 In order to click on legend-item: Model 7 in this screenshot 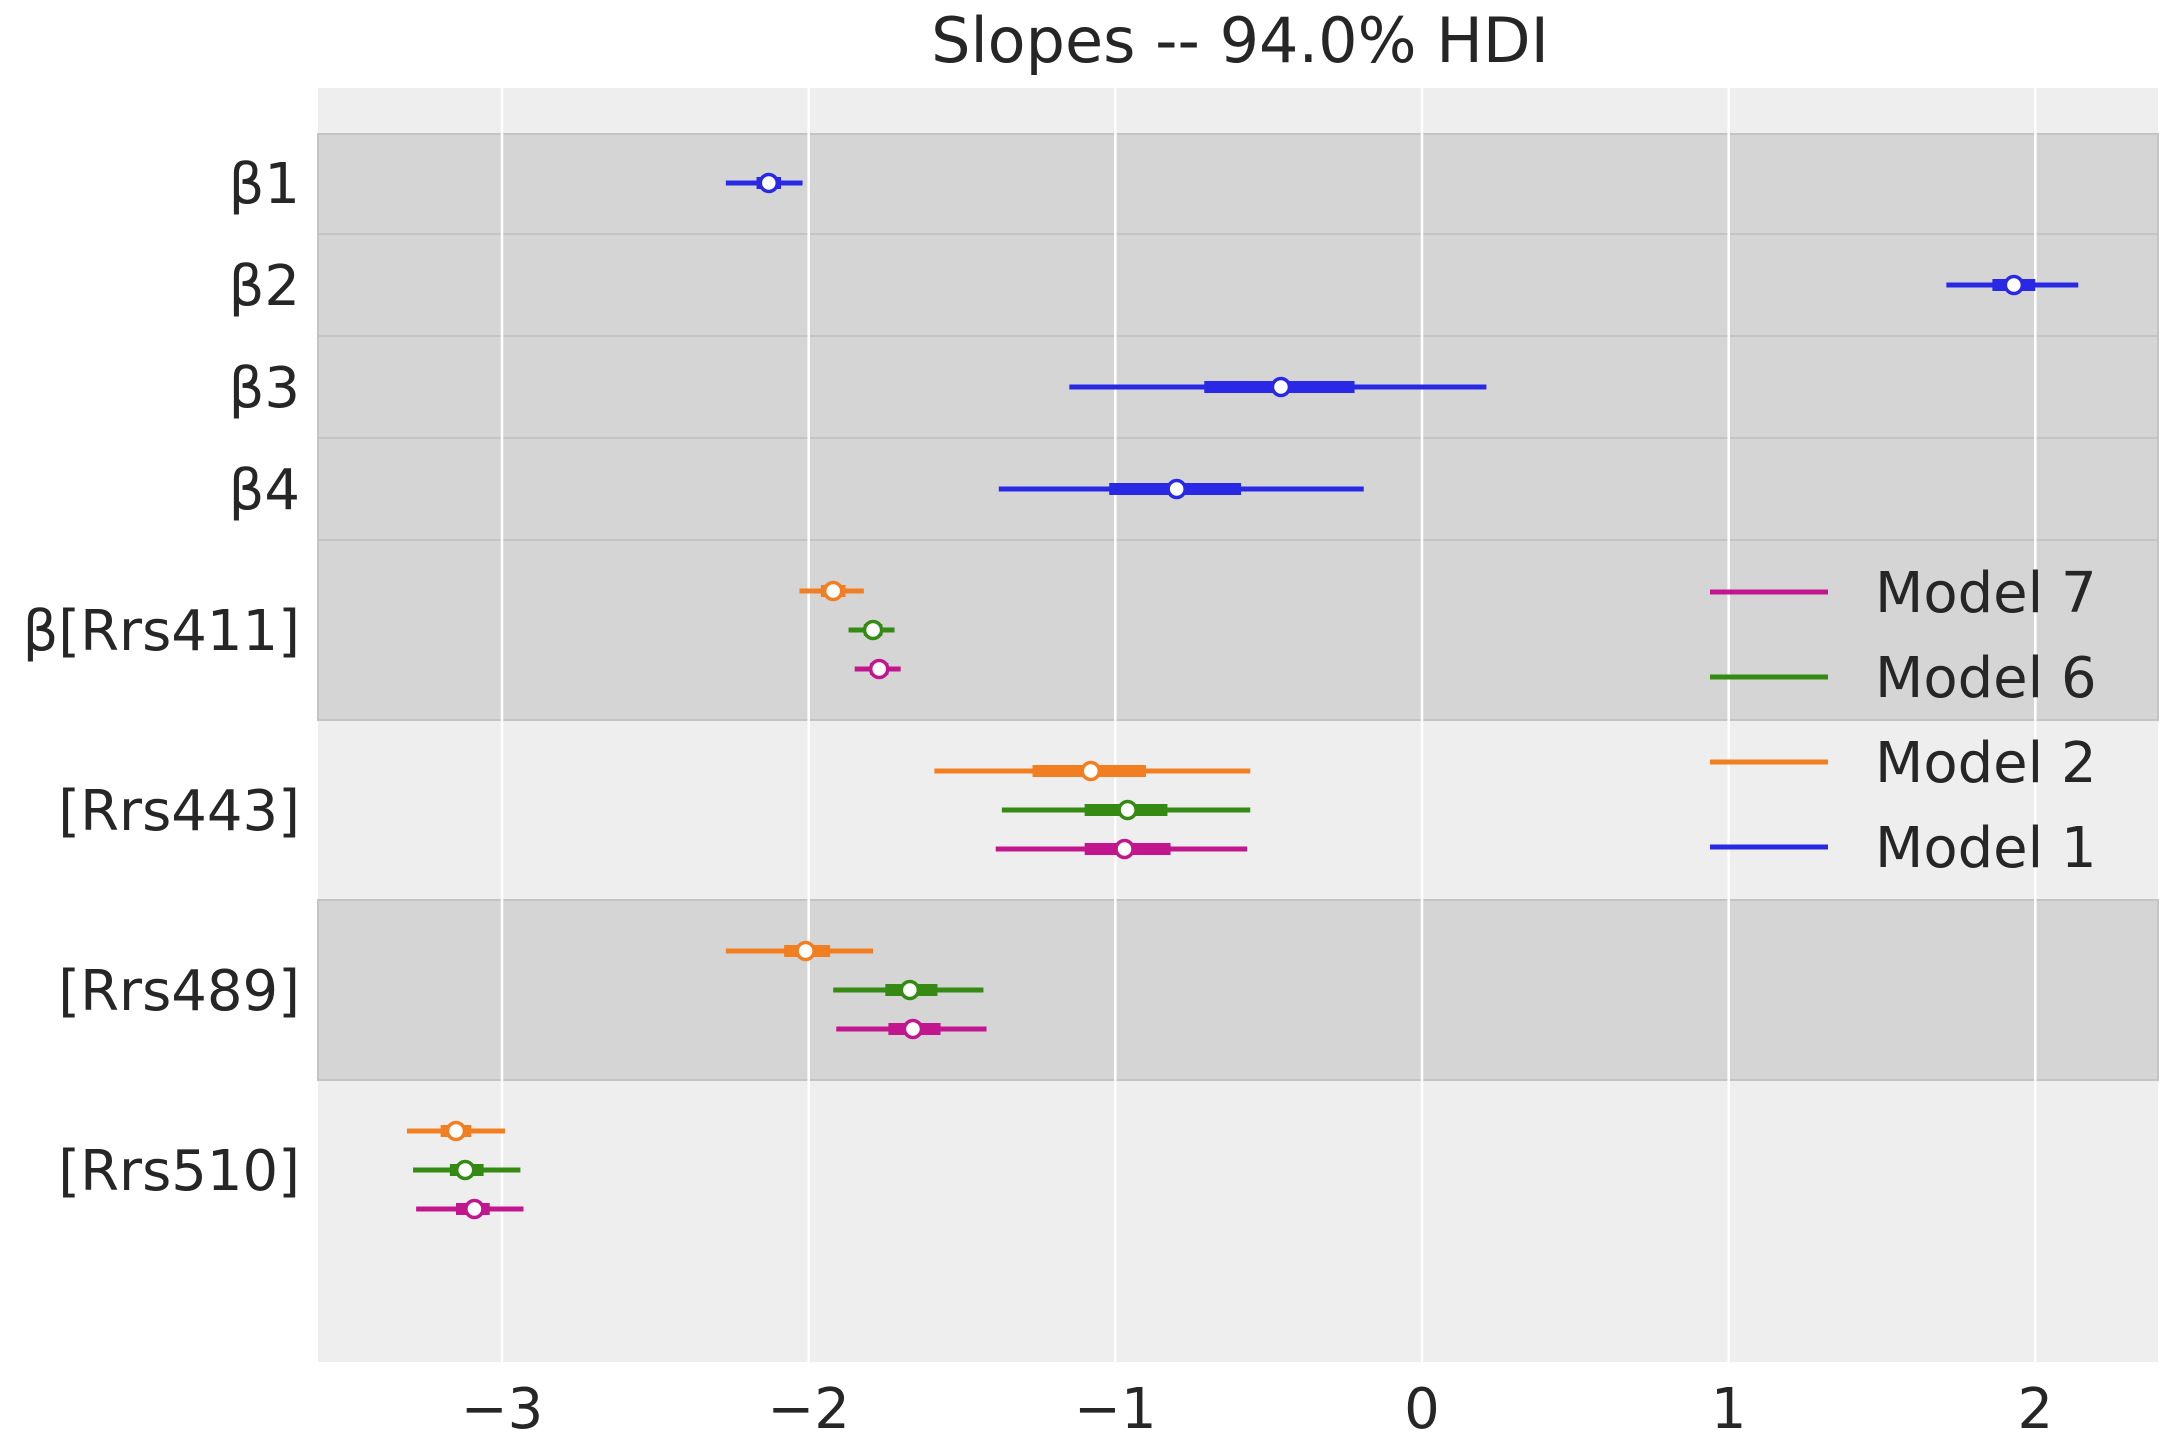, I will do `click(1903, 593)`.